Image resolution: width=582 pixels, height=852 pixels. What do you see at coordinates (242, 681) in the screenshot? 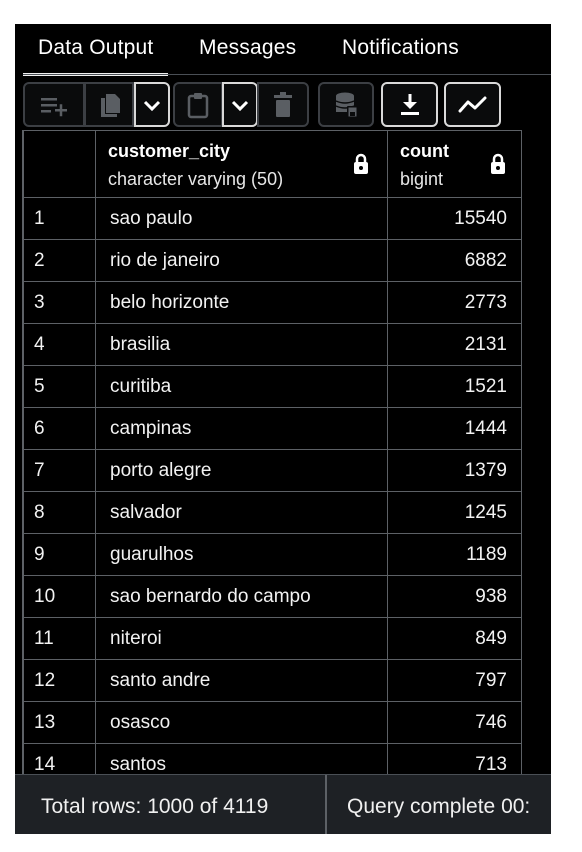
I see `customer-city-cell: santo andre` at bounding box center [242, 681].